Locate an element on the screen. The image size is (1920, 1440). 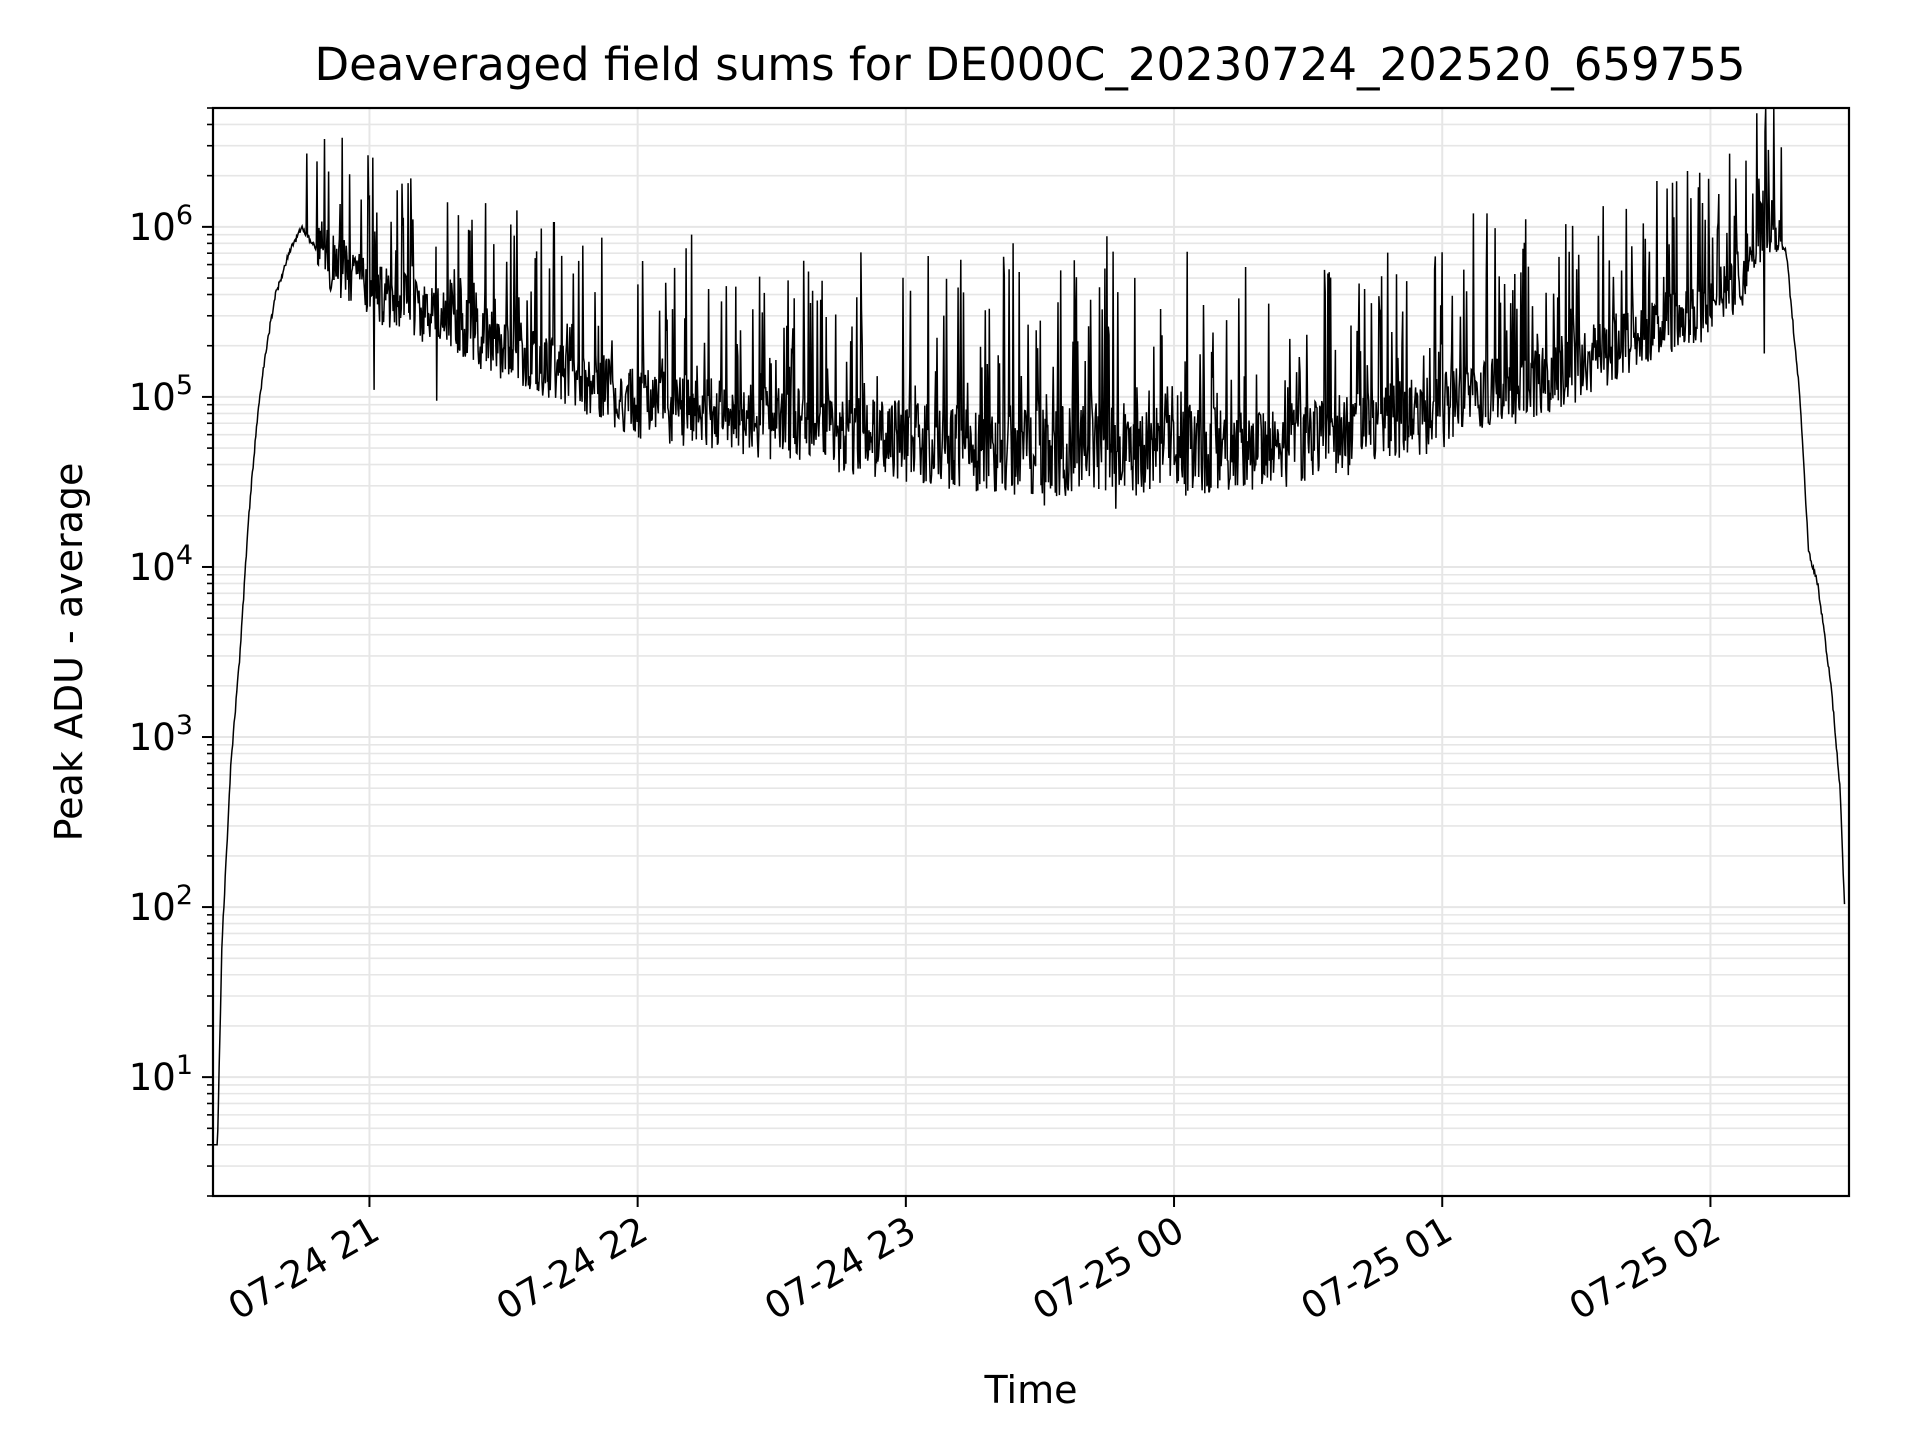
y-tick-label: 10³ is located at coordinates (161, 734).